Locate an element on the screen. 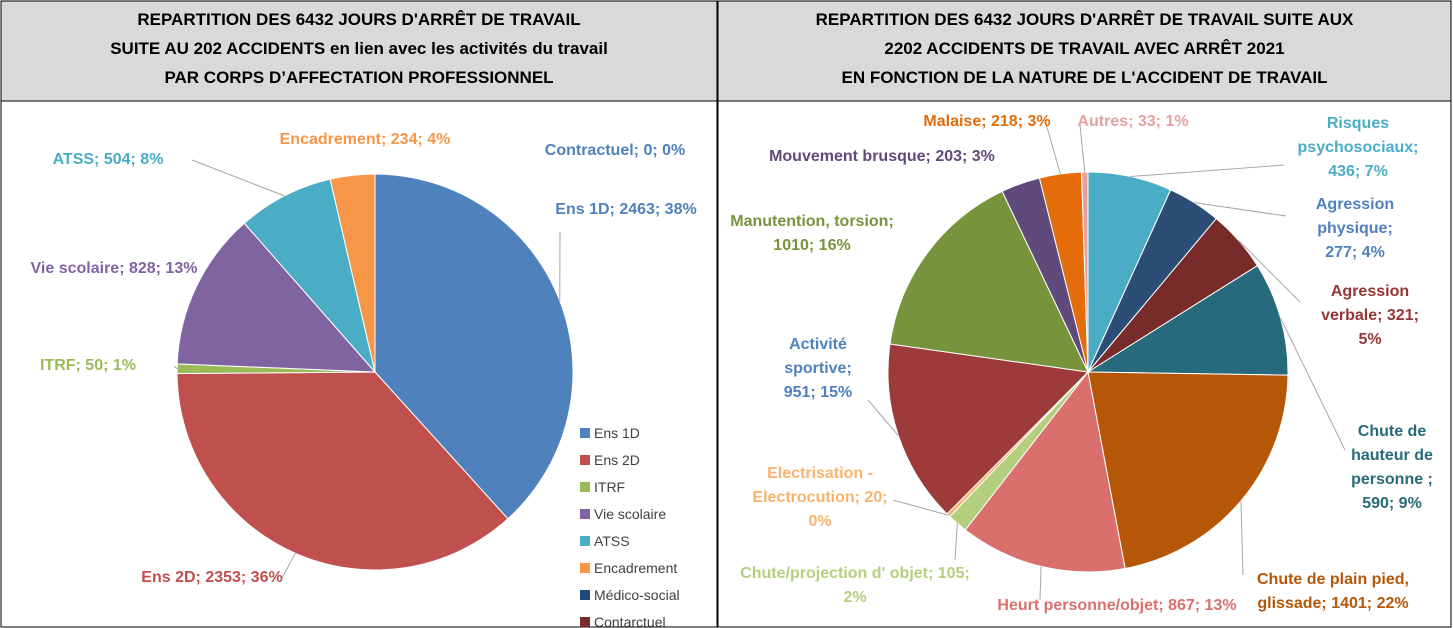  data-label: Ens 2D; 2353; 36% is located at coordinates (212, 577).